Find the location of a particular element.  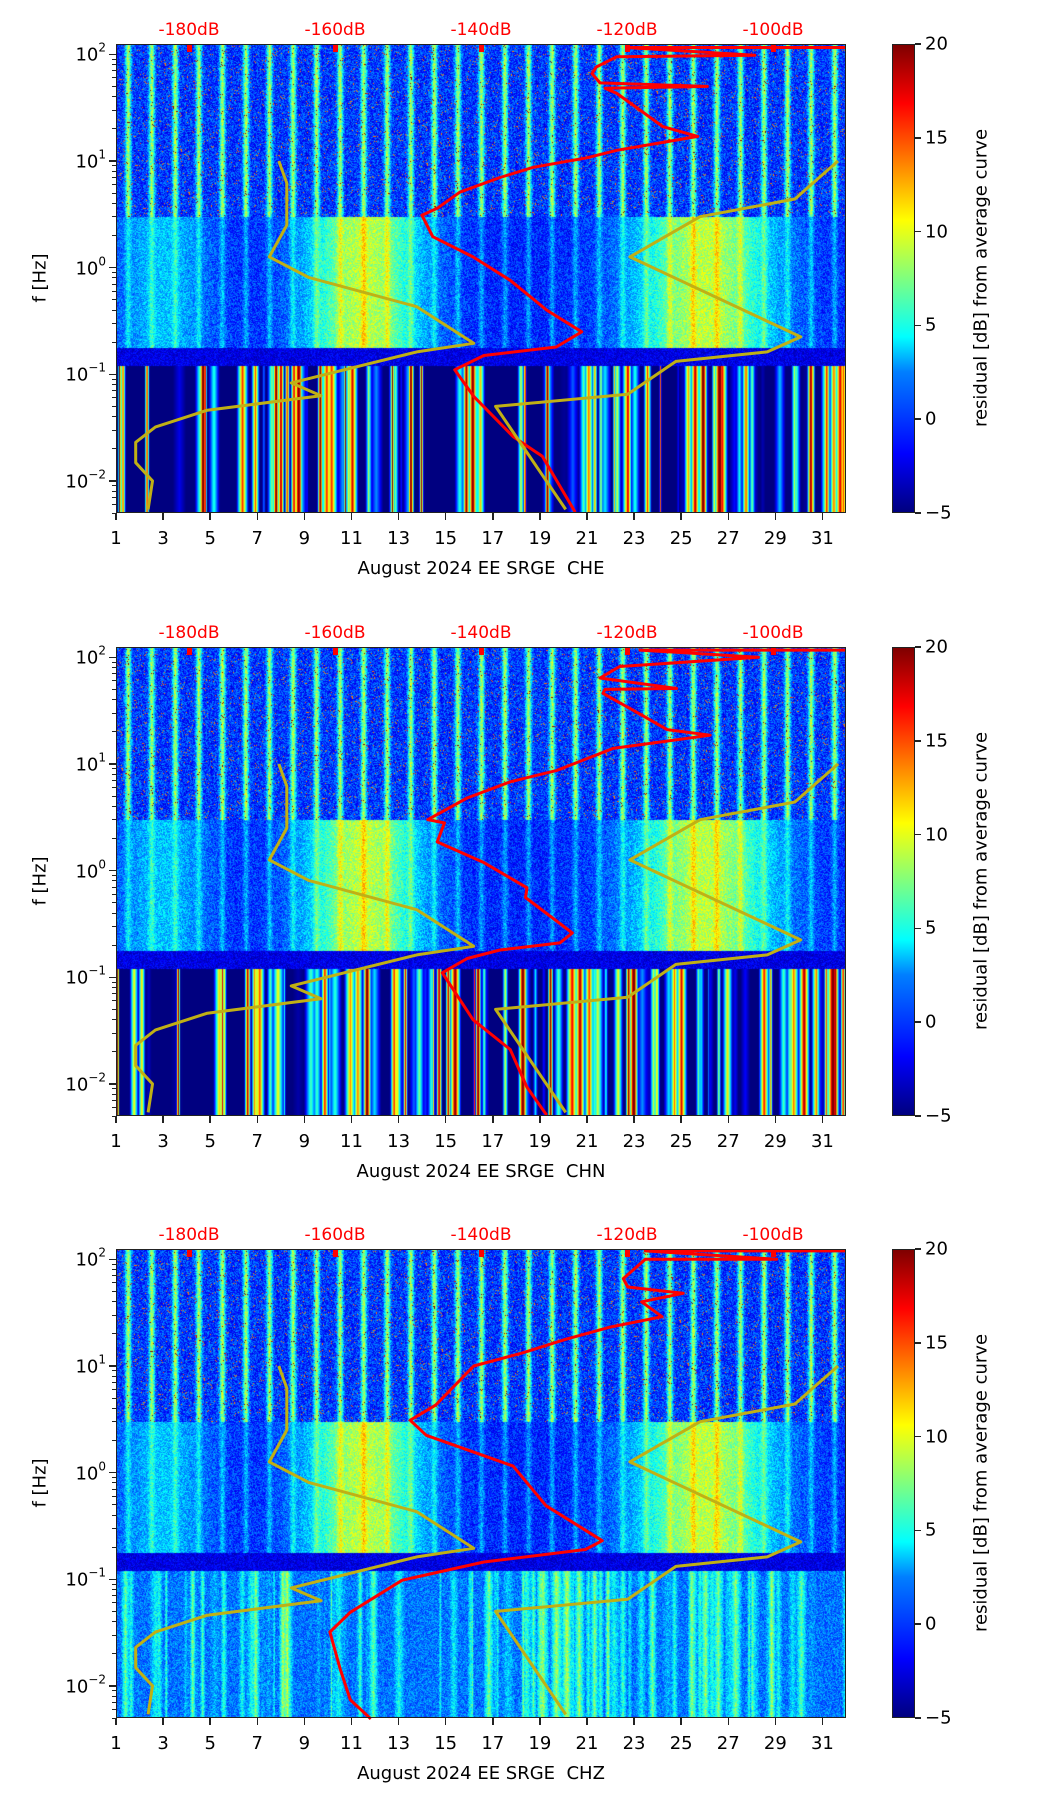

x-tick-label: 17 is located at coordinates (493, 538).